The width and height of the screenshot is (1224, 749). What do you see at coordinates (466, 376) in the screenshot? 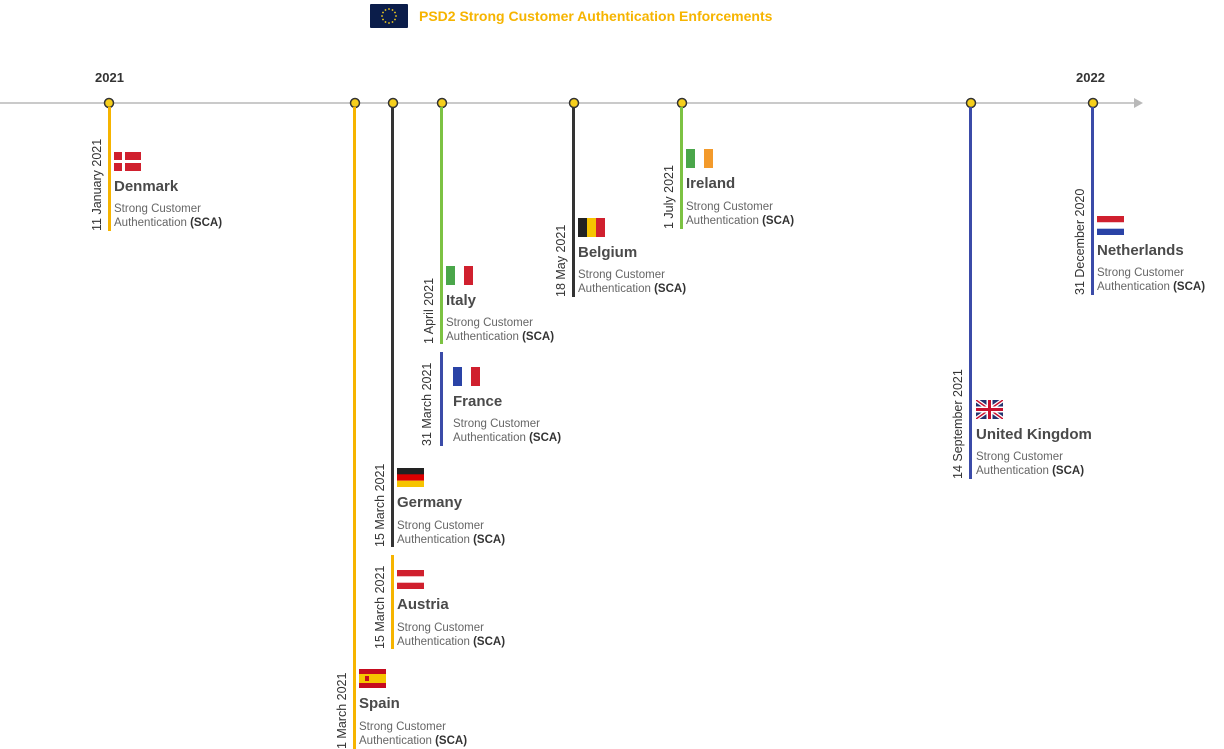
I see `france-flag-icon` at bounding box center [466, 376].